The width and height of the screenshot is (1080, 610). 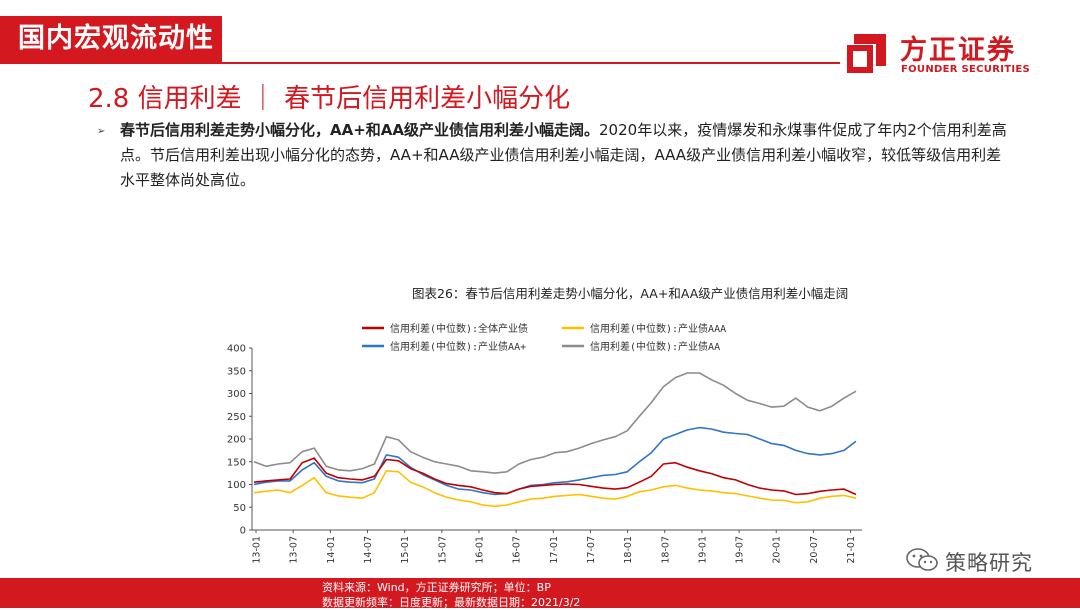 What do you see at coordinates (236, 371) in the screenshot?
I see `y-tick-label: 350` at bounding box center [236, 371].